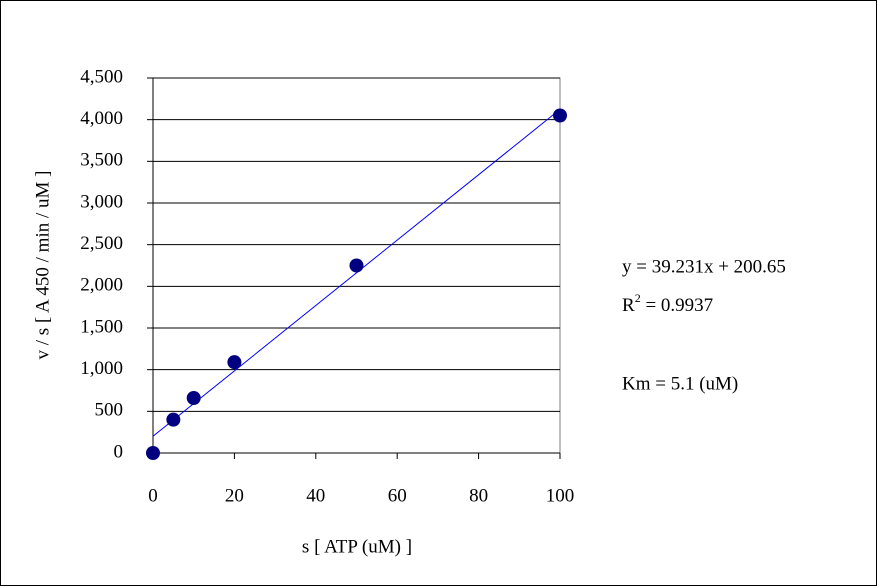 The height and width of the screenshot is (586, 877). What do you see at coordinates (560, 495) in the screenshot?
I see `x-tick-label: 100` at bounding box center [560, 495].